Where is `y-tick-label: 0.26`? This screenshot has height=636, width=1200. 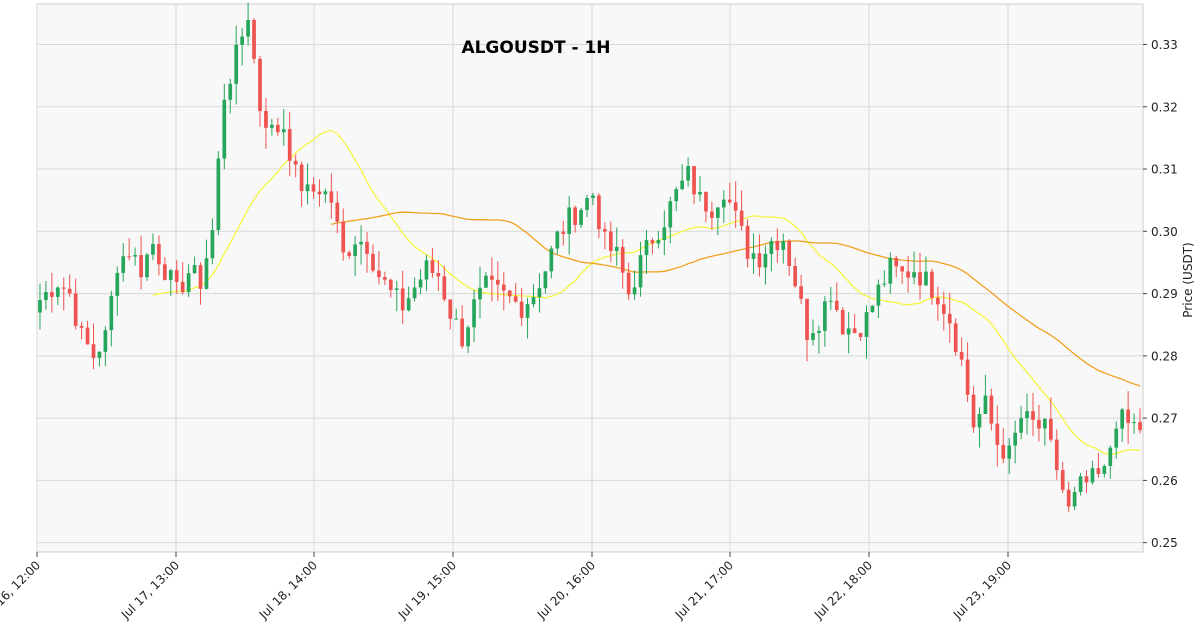 y-tick-label: 0.26 is located at coordinates (1164, 481).